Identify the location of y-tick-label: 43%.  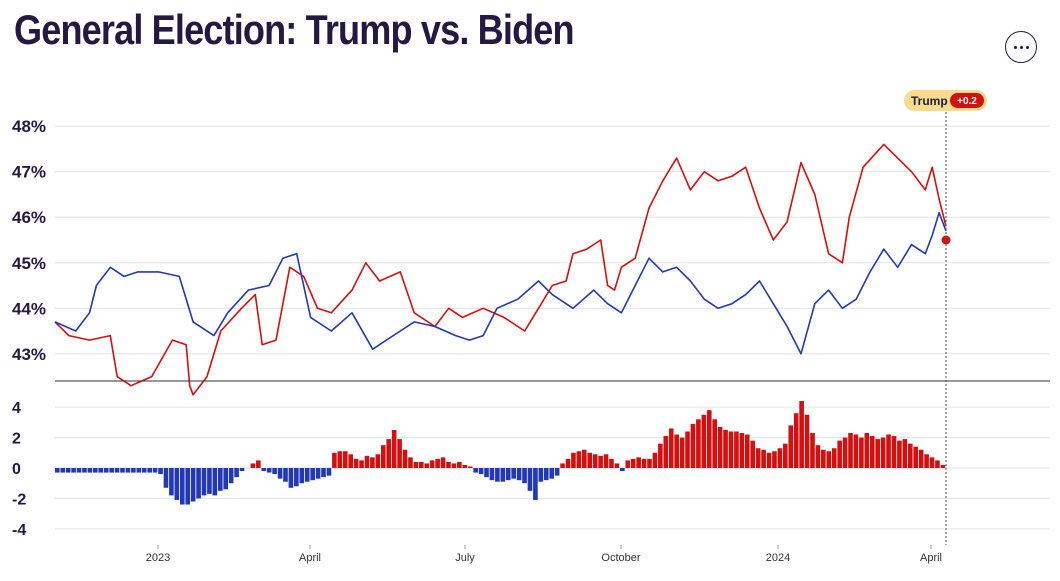
(29, 354).